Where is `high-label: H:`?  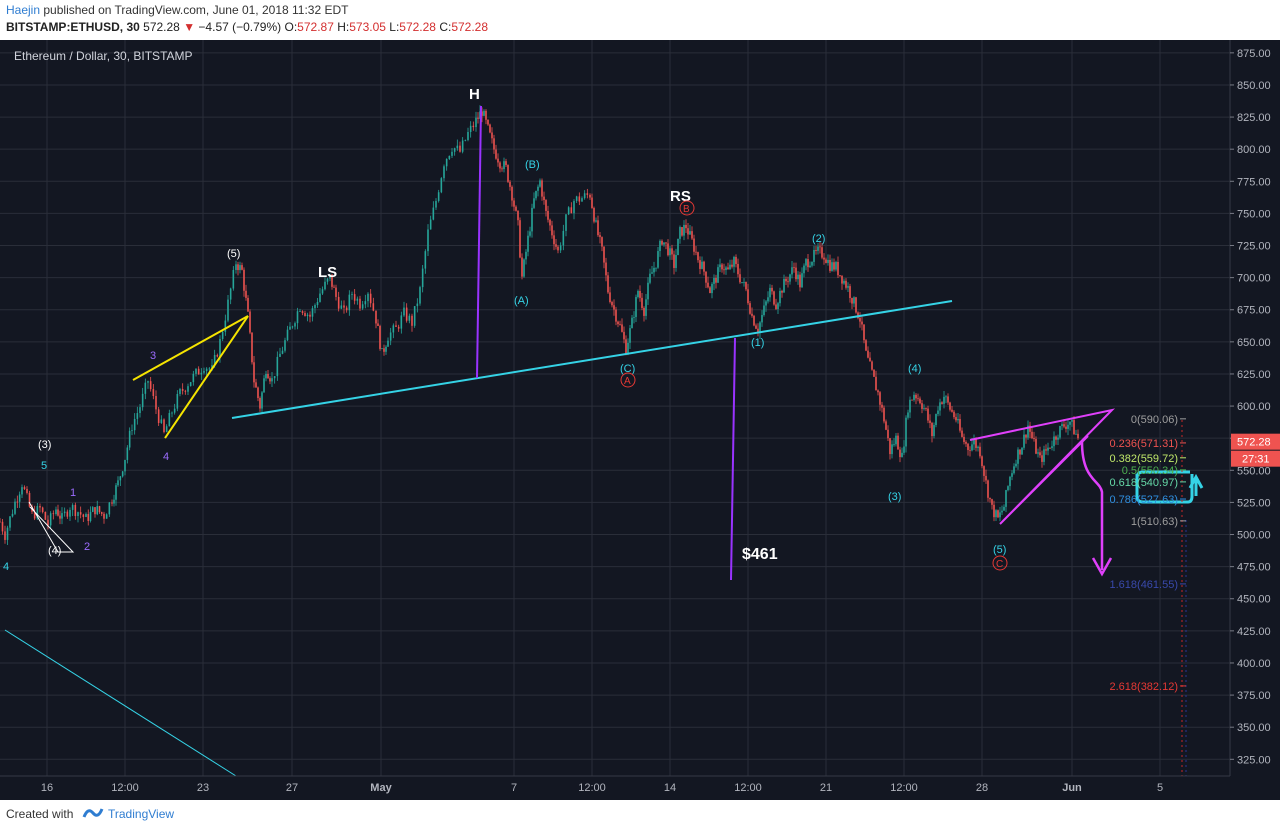
high-label: H: is located at coordinates (343, 27).